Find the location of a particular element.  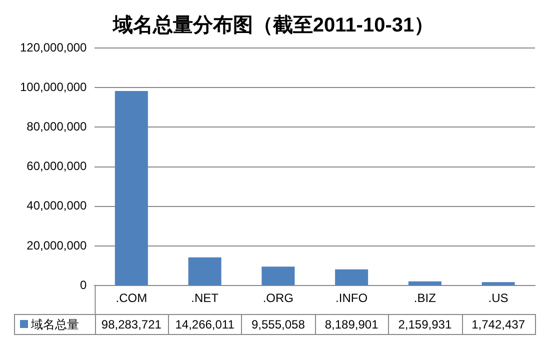

data-label: 98,283,721 is located at coordinates (131, 324).